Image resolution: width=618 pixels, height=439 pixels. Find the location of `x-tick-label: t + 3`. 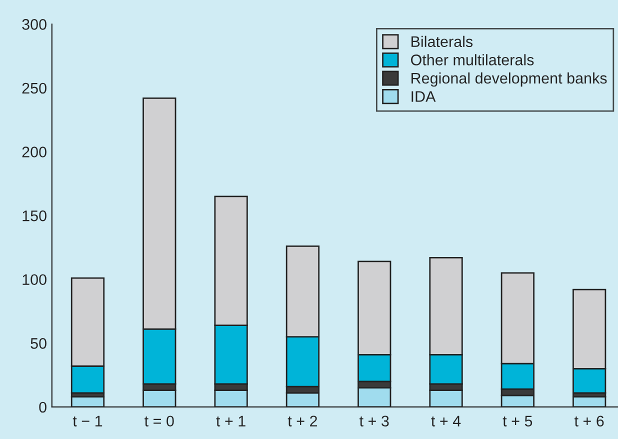

x-tick-label: t + 3 is located at coordinates (374, 421).